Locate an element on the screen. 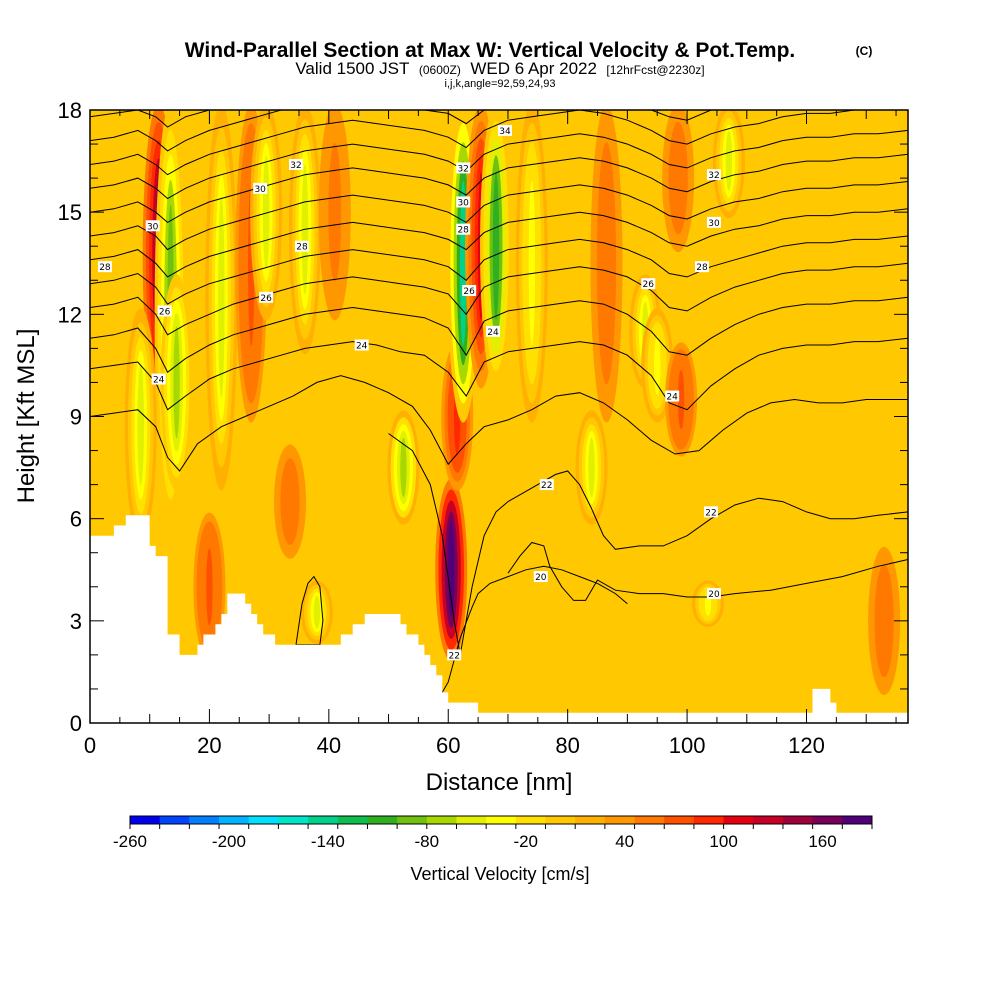 The image size is (1000, 1000). contour-label: 22 is located at coordinates (546, 485).